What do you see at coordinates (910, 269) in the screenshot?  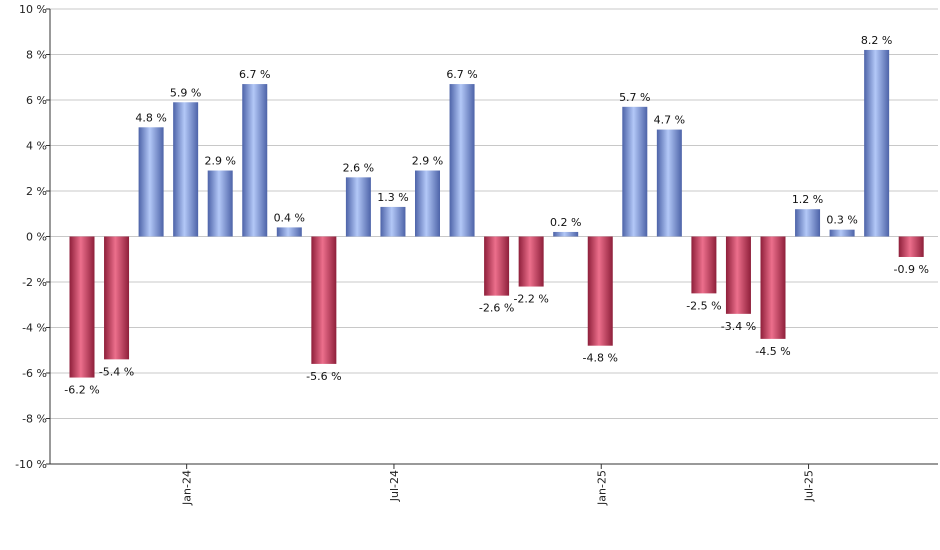 I see `bar-data-label: -0.9 %` at bounding box center [910, 269].